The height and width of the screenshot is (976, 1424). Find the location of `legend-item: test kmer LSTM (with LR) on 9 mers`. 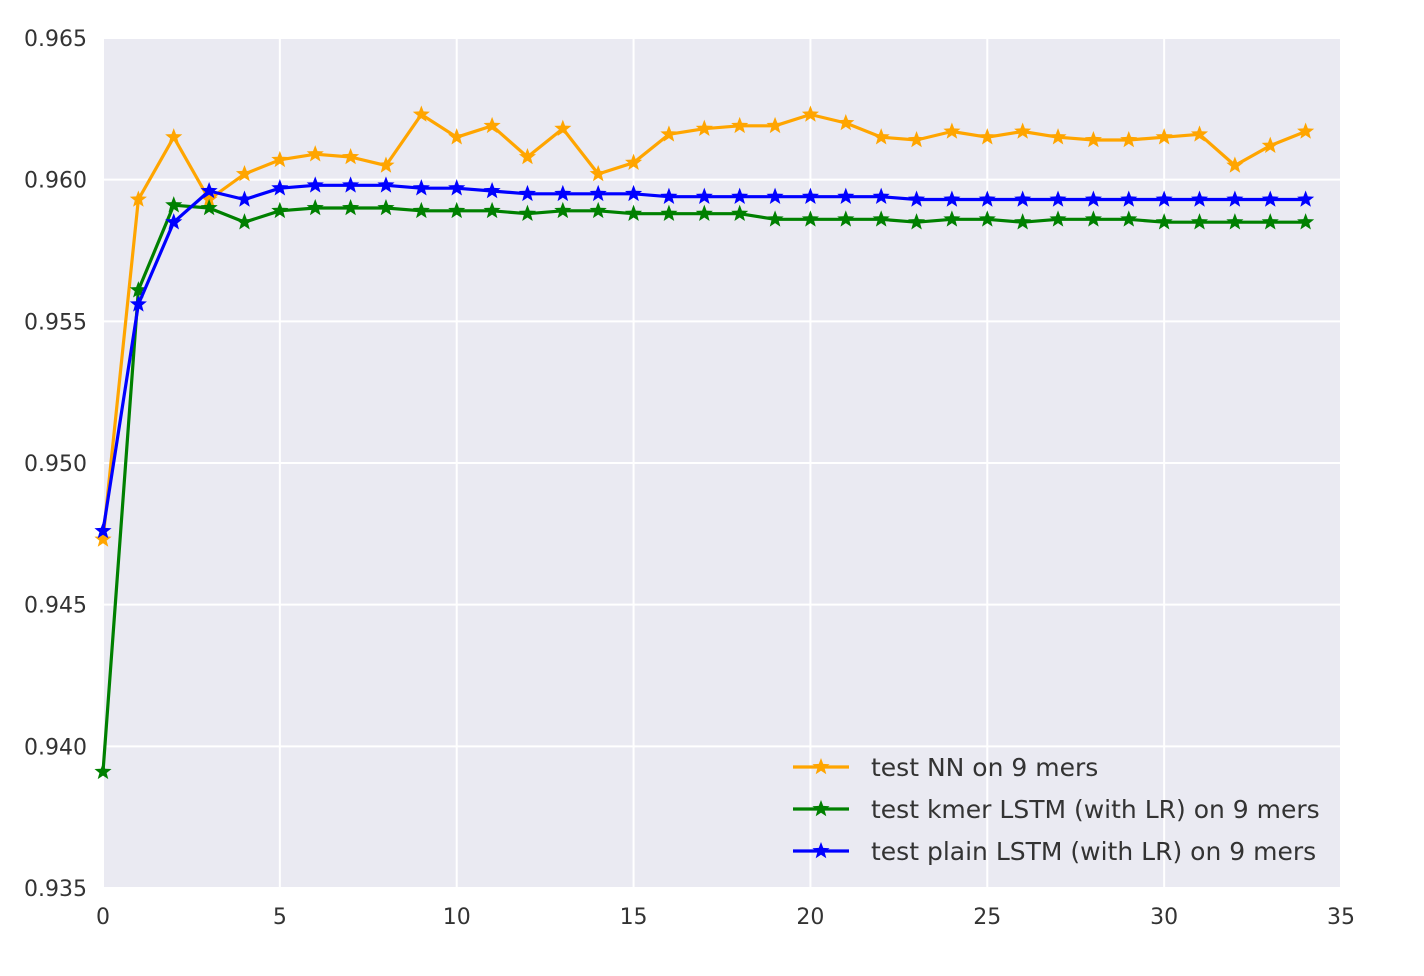

legend-item: test kmer LSTM (with LR) on 9 mers is located at coordinates (1056, 809).